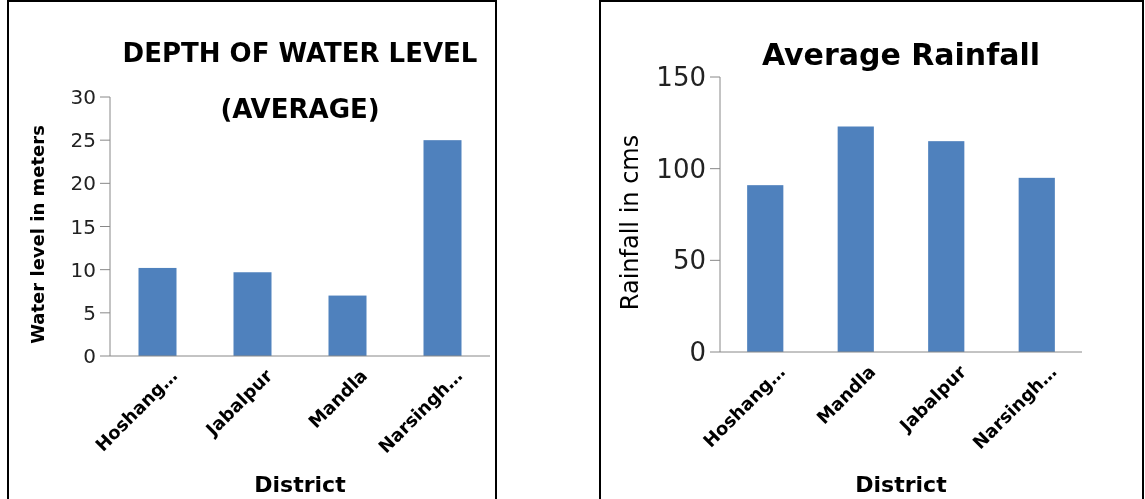 The width and height of the screenshot is (1145, 499). What do you see at coordinates (681, 77) in the screenshot?
I see `y-tick-label: 150` at bounding box center [681, 77].